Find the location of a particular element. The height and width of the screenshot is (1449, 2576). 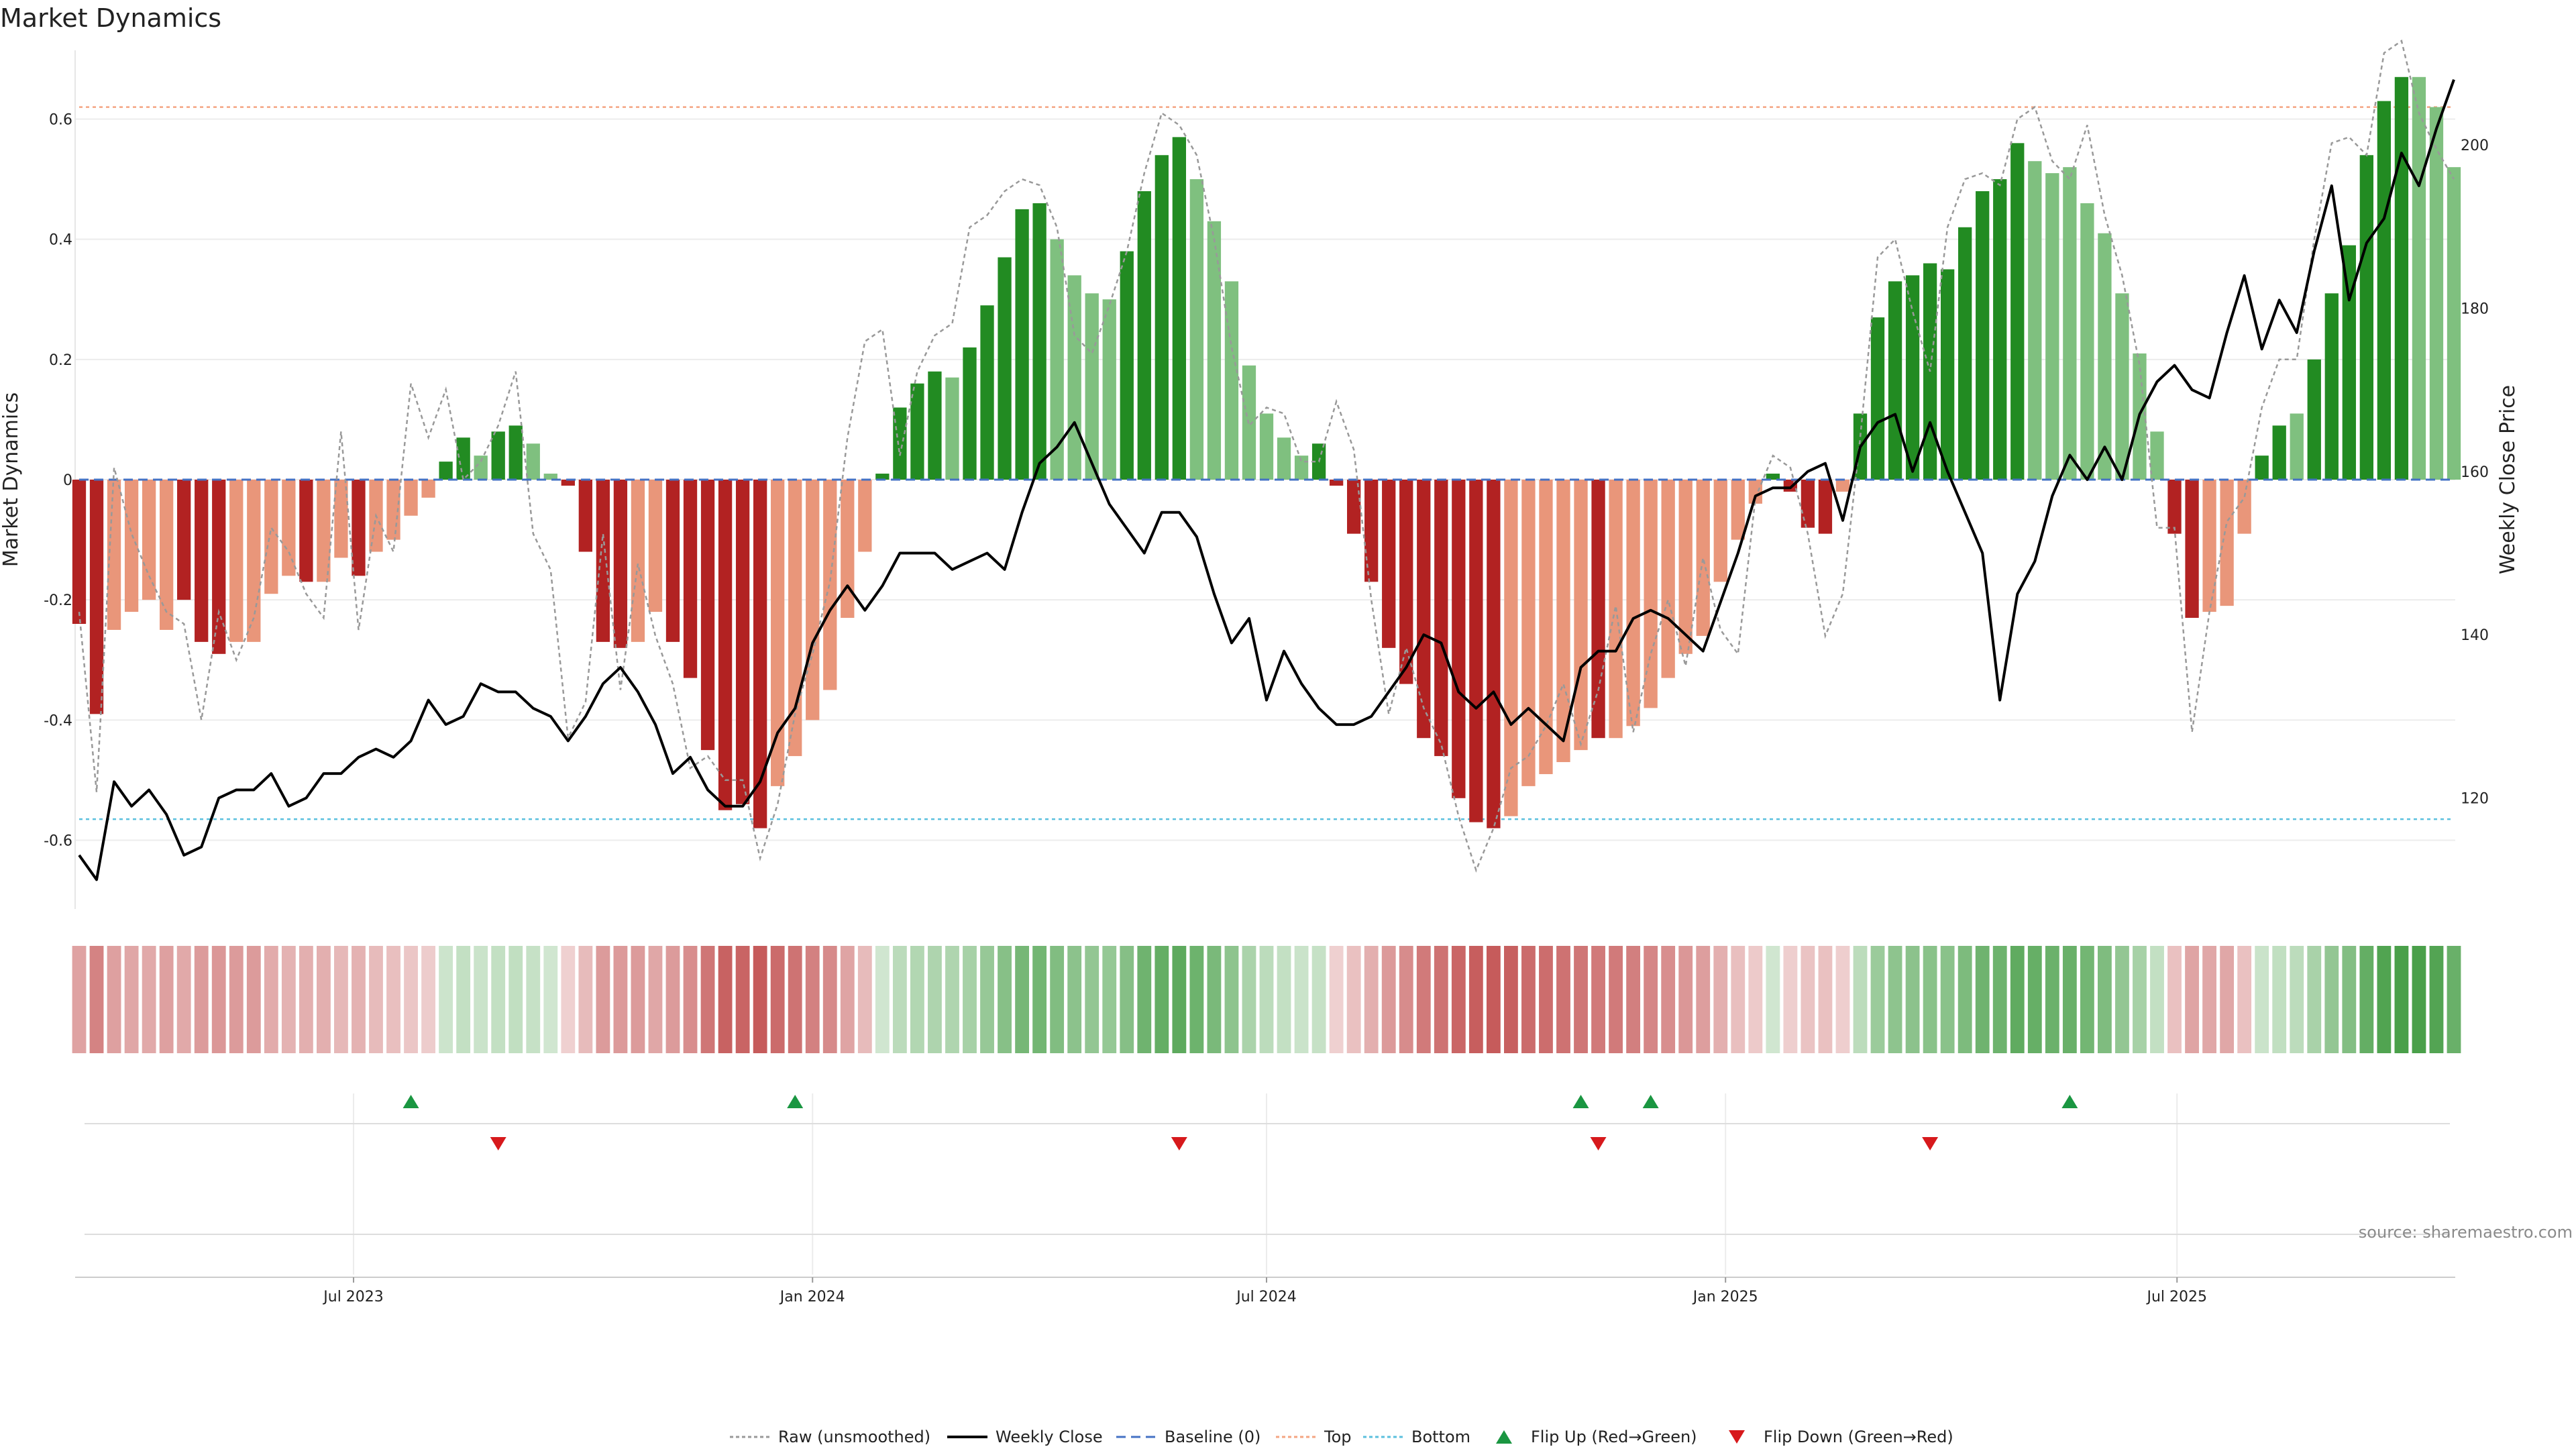

legend-item: Flip Down (Green→Red) is located at coordinates (1841, 1437).